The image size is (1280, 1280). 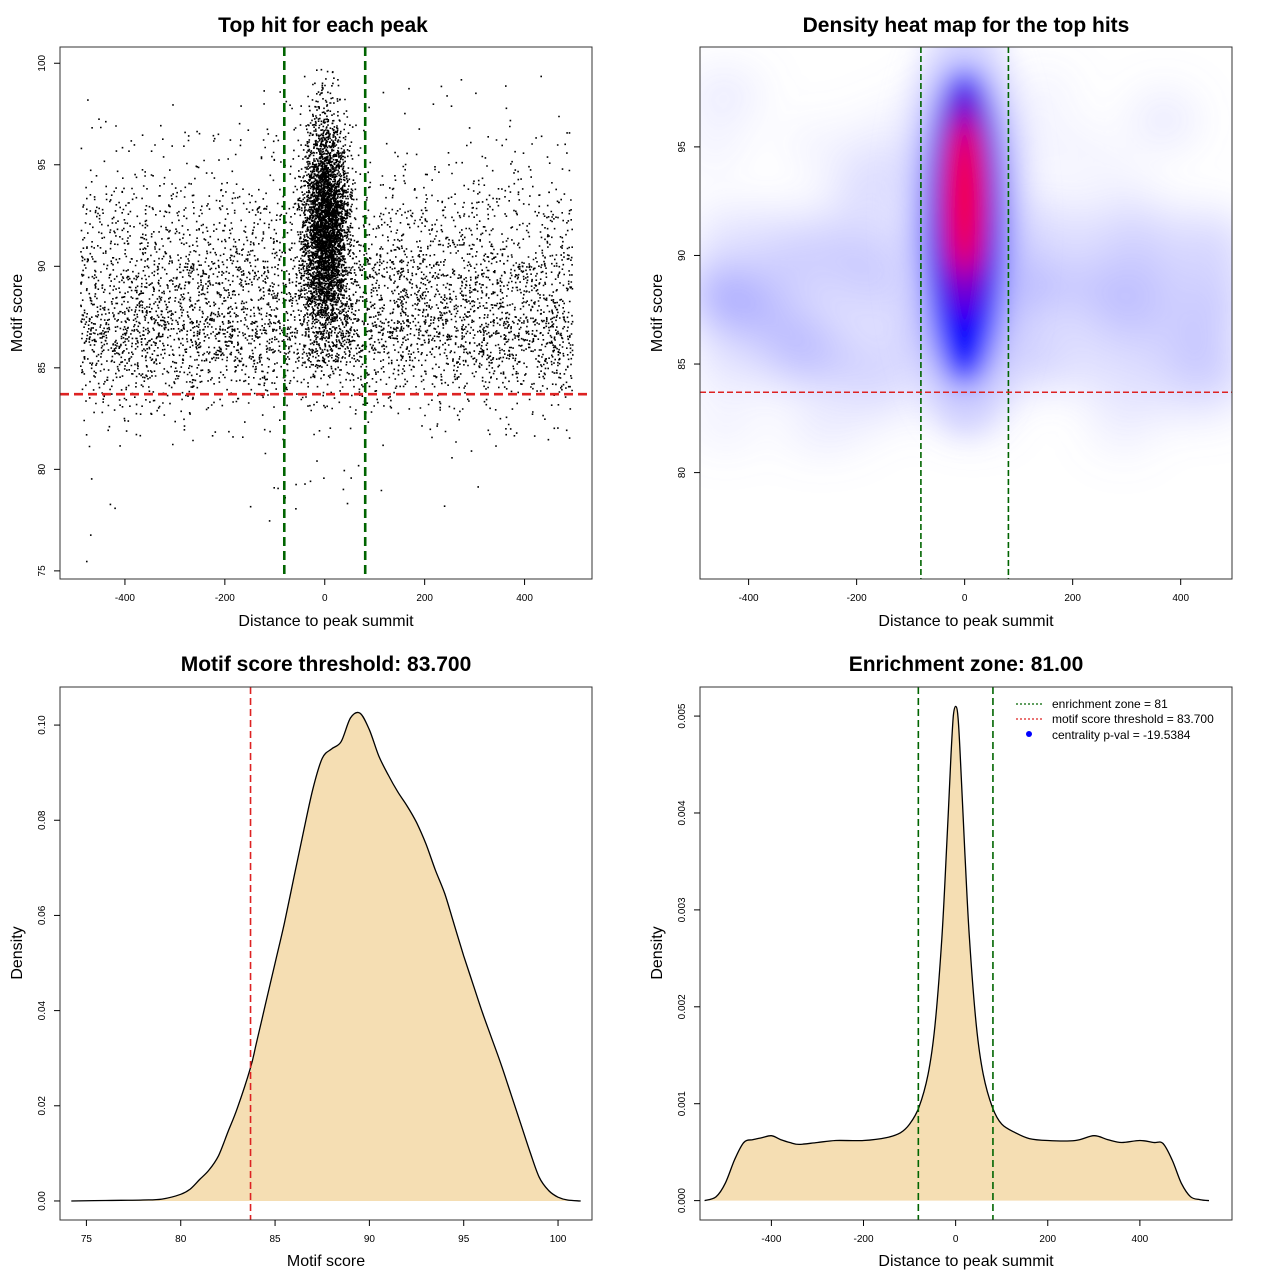 I want to click on y-tick-label: 0.002, so click(x=682, y=1006).